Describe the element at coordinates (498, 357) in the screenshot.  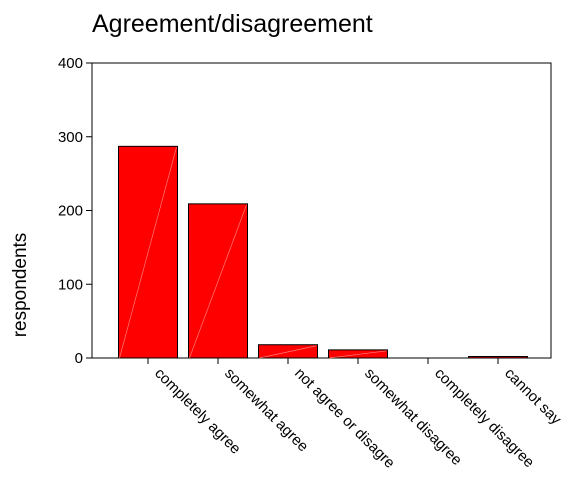
I see `bar-cannot-say` at that location.